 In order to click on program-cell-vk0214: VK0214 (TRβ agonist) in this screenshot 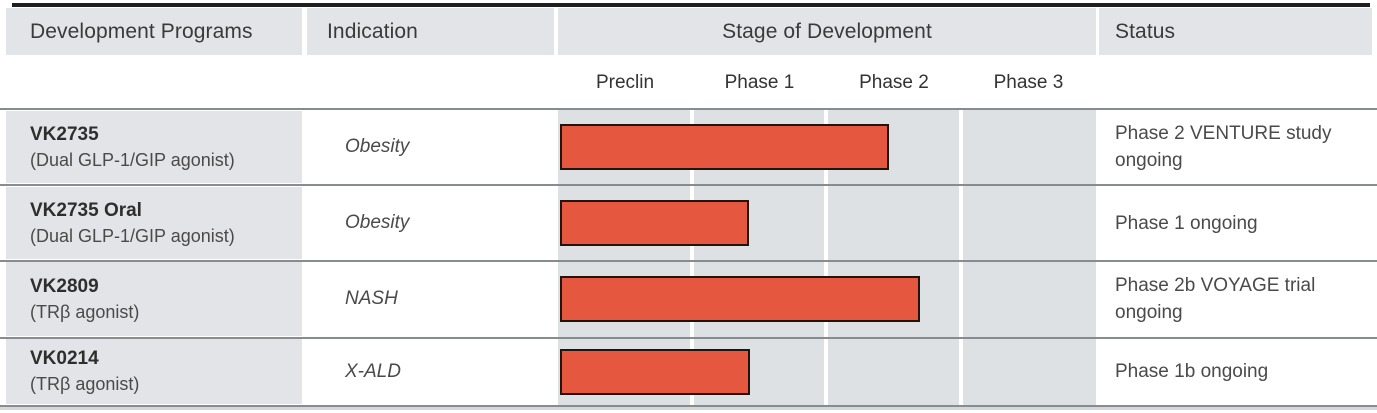, I will do `click(154, 371)`.